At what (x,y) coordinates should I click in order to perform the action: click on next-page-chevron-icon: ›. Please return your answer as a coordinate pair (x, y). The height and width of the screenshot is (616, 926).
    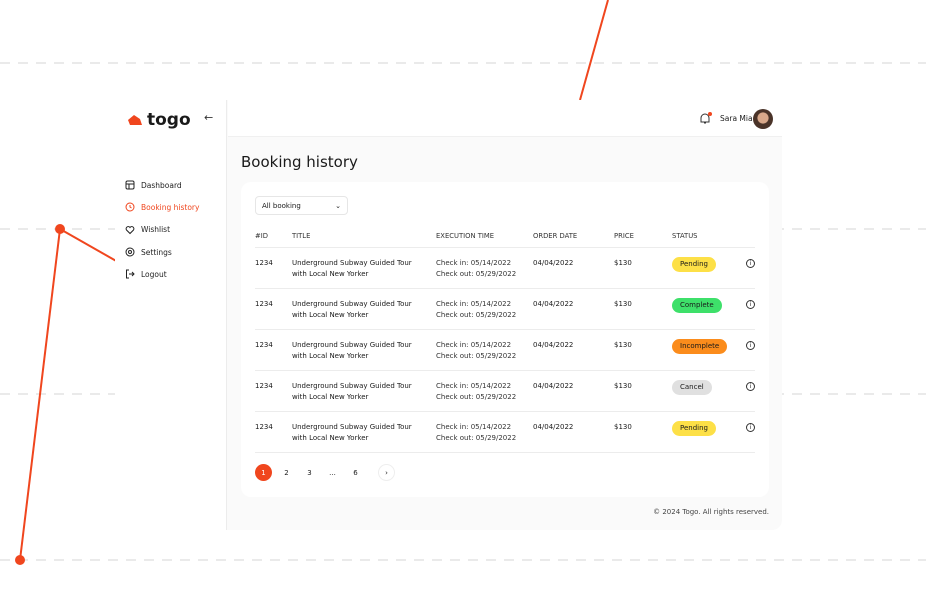
    Looking at the image, I should click on (386, 472).